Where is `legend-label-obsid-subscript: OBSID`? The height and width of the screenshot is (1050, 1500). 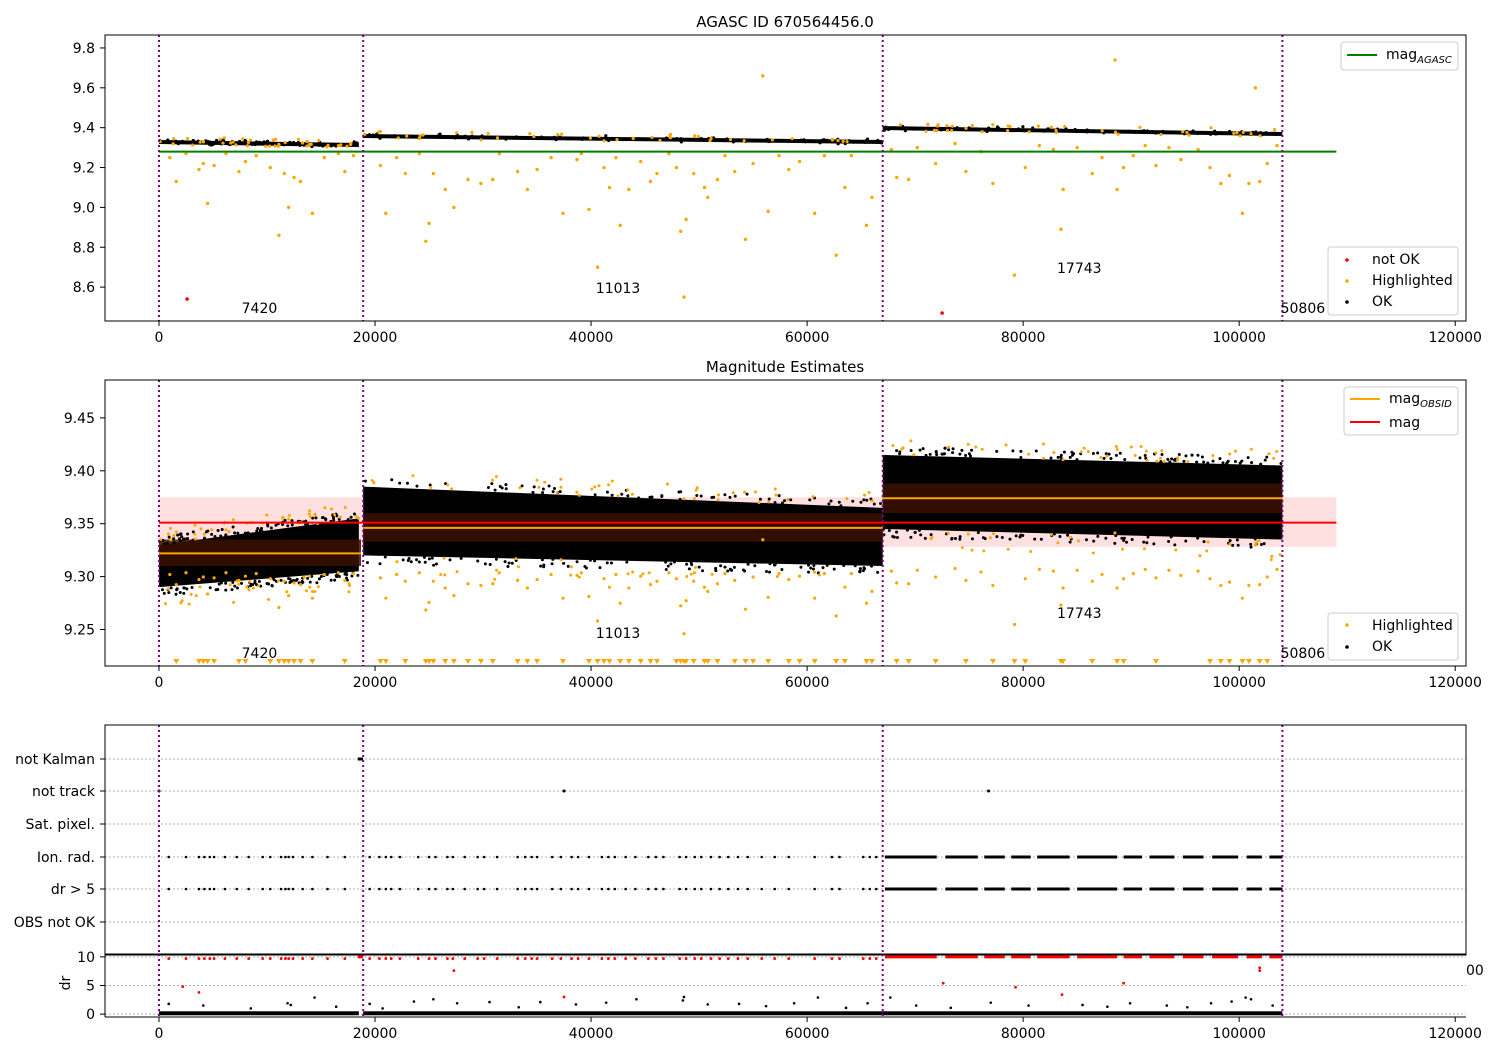 legend-label-obsid-subscript: OBSID is located at coordinates (1436, 404).